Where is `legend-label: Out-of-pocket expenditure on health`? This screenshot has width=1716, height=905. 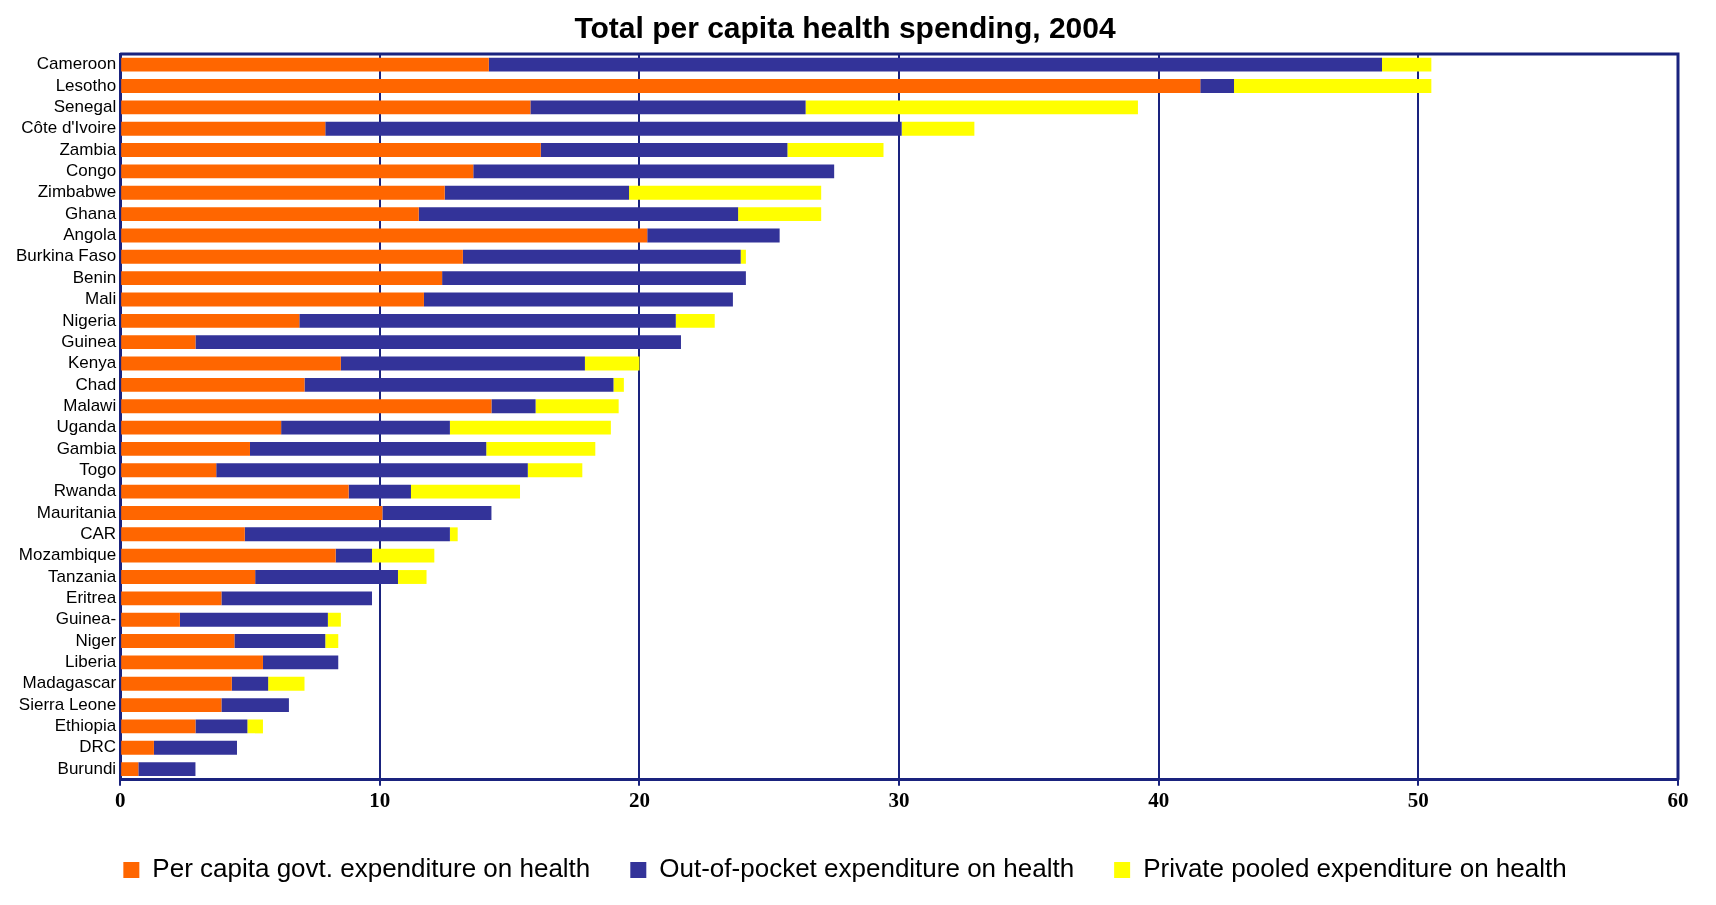 legend-label: Out-of-pocket expenditure on health is located at coordinates (867, 868).